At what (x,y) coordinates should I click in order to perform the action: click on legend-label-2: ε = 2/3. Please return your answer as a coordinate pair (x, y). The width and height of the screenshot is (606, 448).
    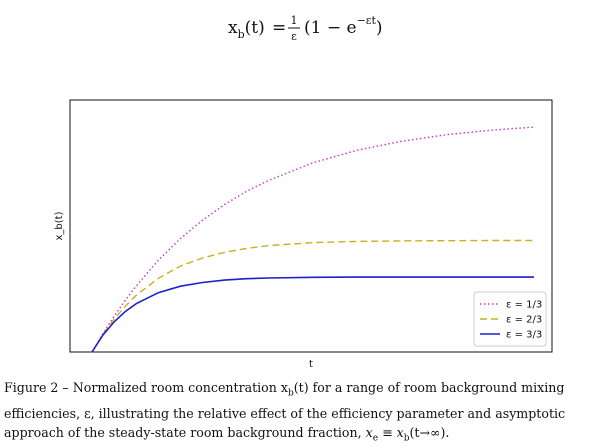
    Looking at the image, I should click on (524, 320).